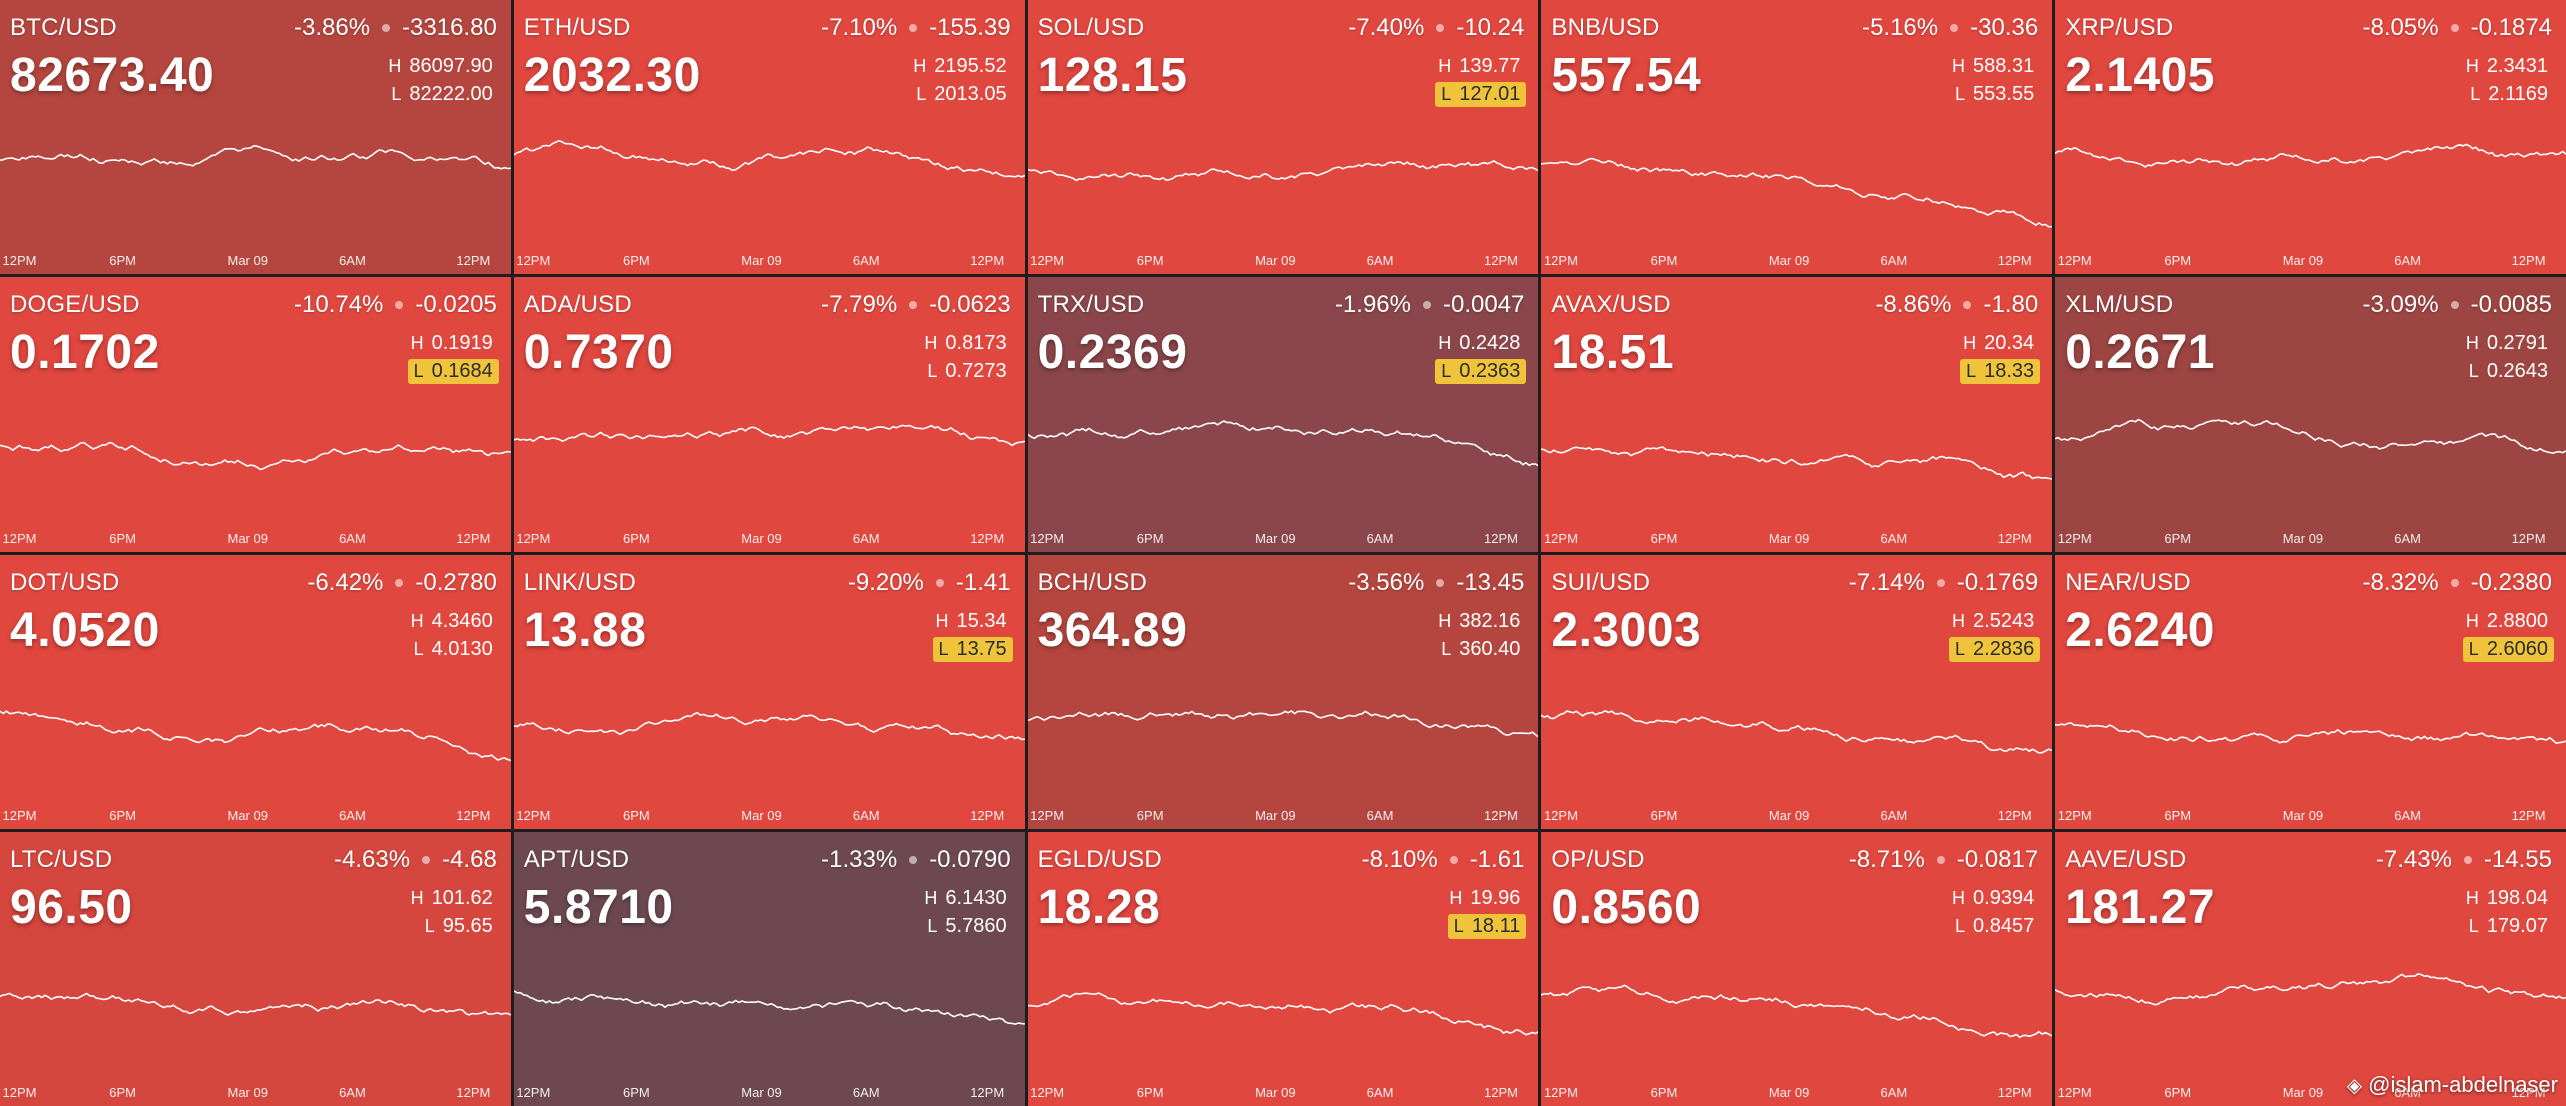  I want to click on ticker-change: -5.16% -30.36, so click(1950, 28).